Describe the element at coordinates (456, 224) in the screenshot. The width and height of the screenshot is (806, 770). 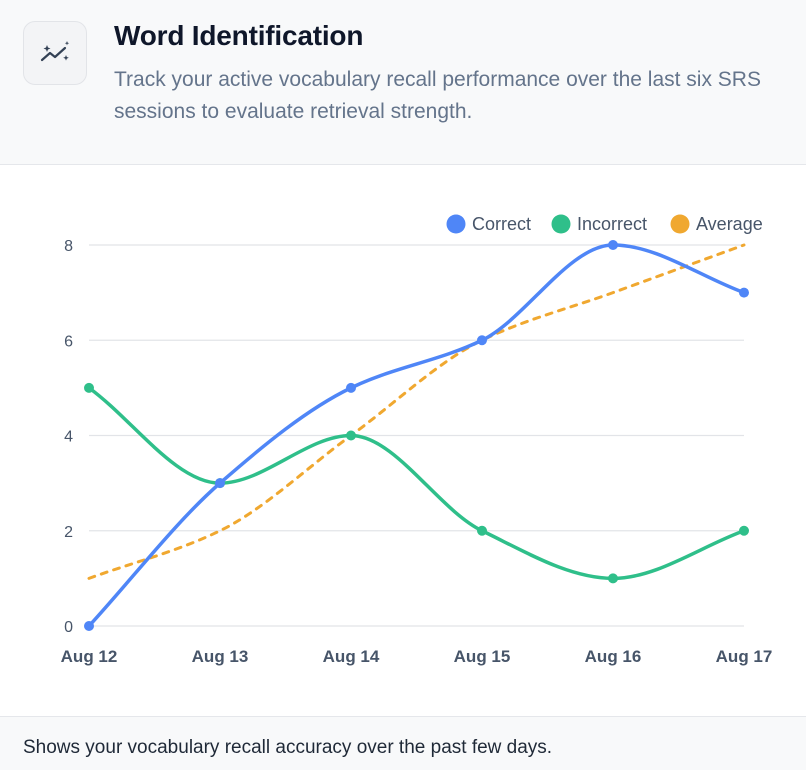
I see `legend-swatch-correct` at that location.